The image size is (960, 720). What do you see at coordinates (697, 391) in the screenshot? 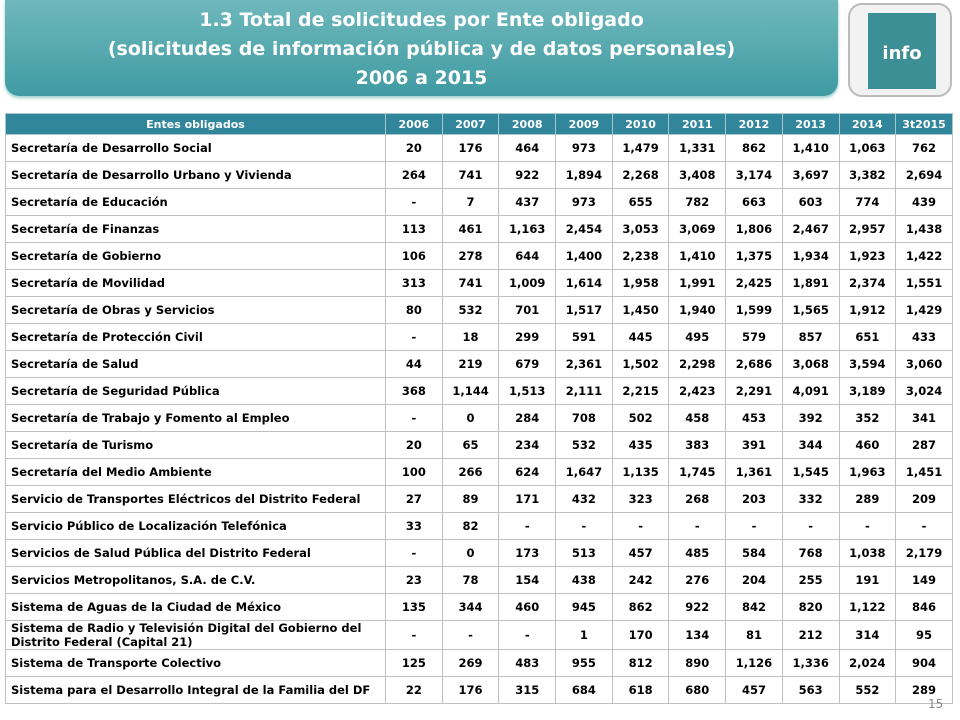
I see `value-cell: 2,423` at bounding box center [697, 391].